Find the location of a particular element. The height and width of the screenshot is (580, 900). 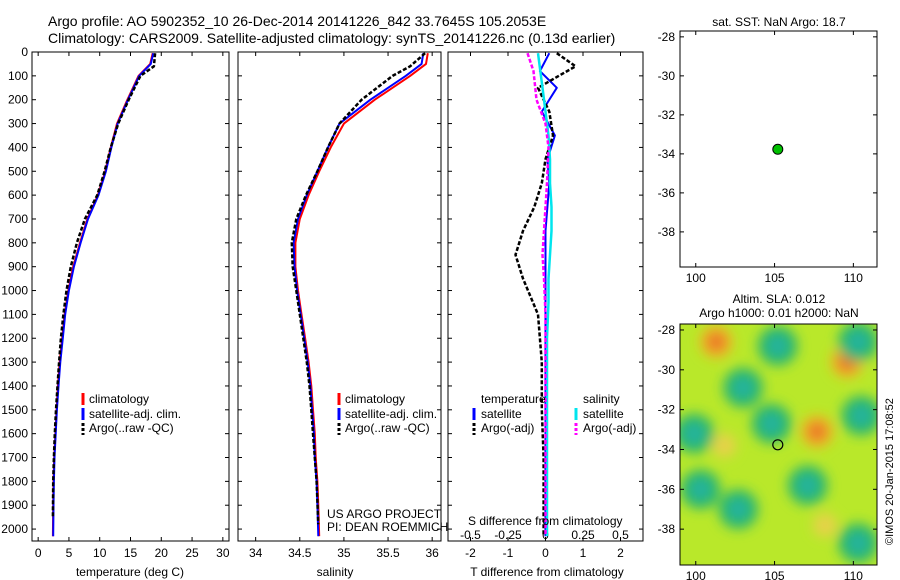

x-tick-label: 34 is located at coordinates (256, 553).